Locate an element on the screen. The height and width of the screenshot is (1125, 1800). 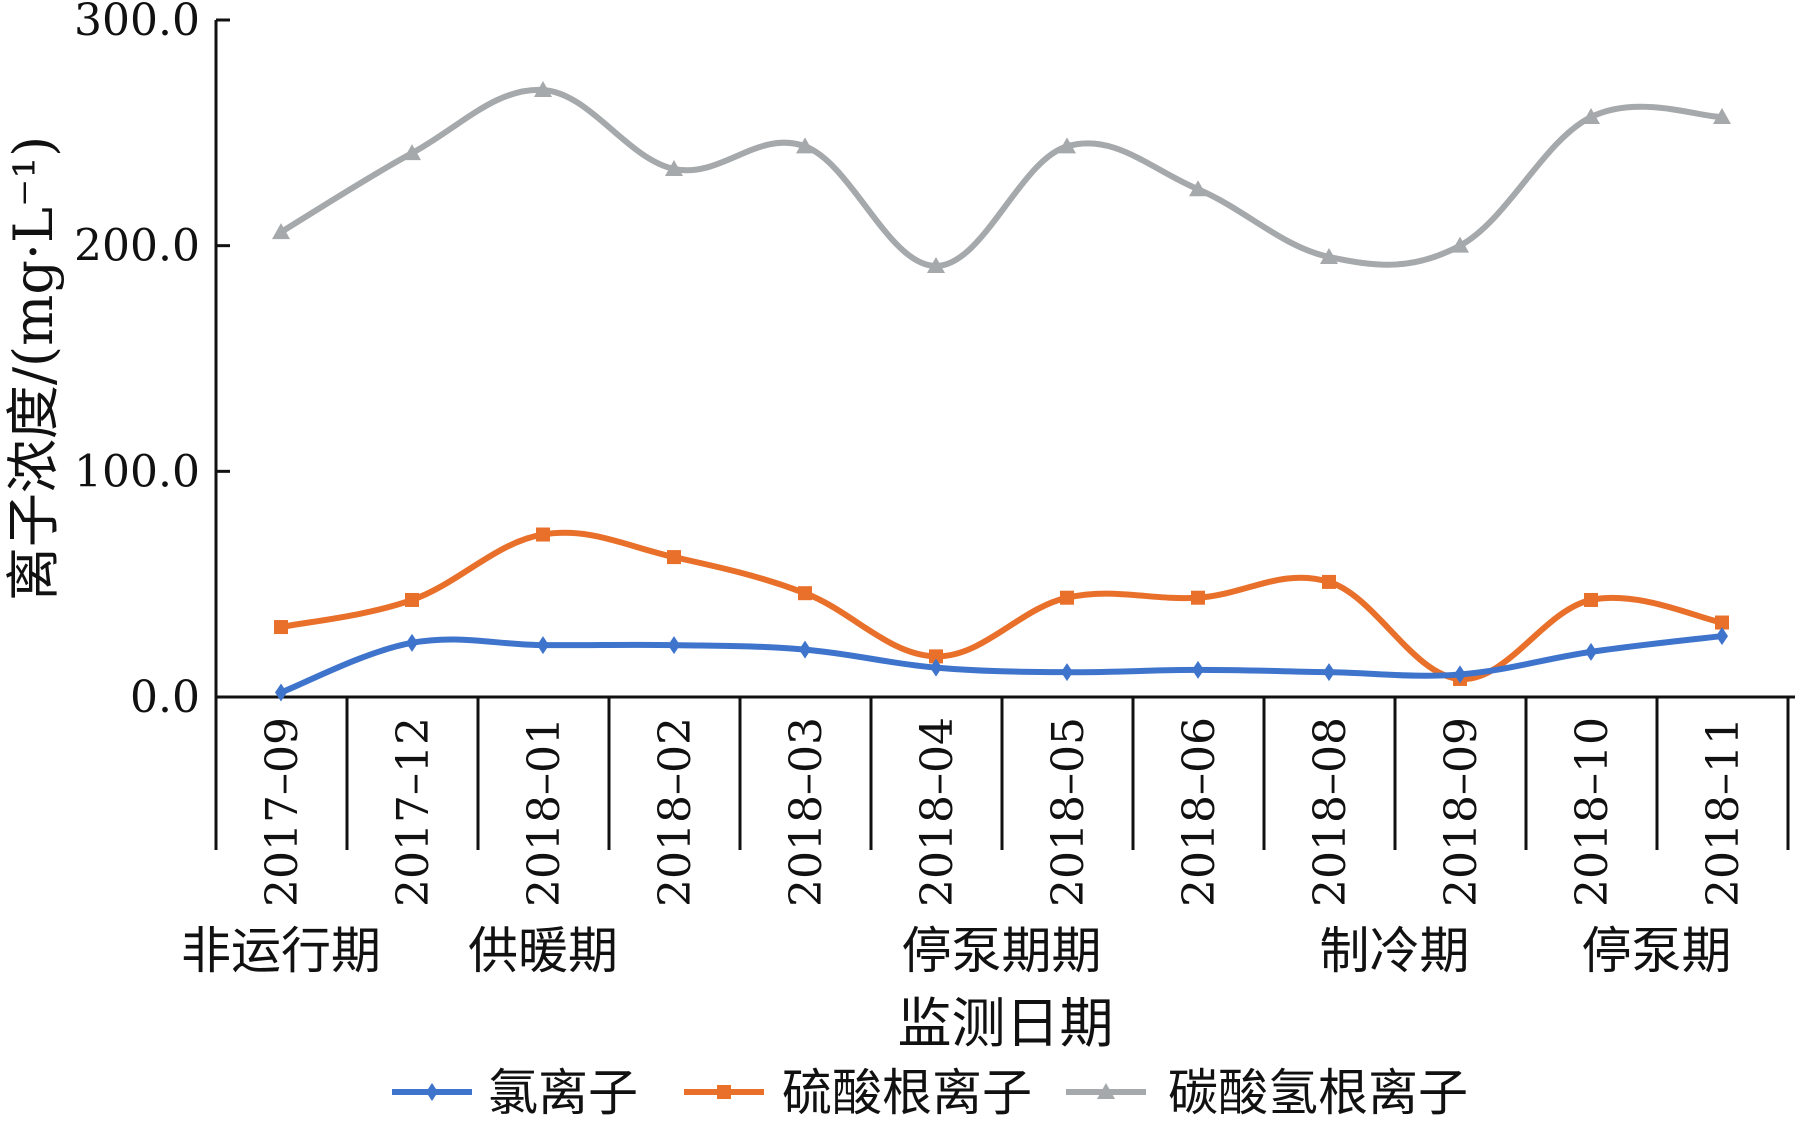
period-labels: 非运行期 供暖期 停泵期期 制冷期 停泵期 is located at coordinates (956, 951).